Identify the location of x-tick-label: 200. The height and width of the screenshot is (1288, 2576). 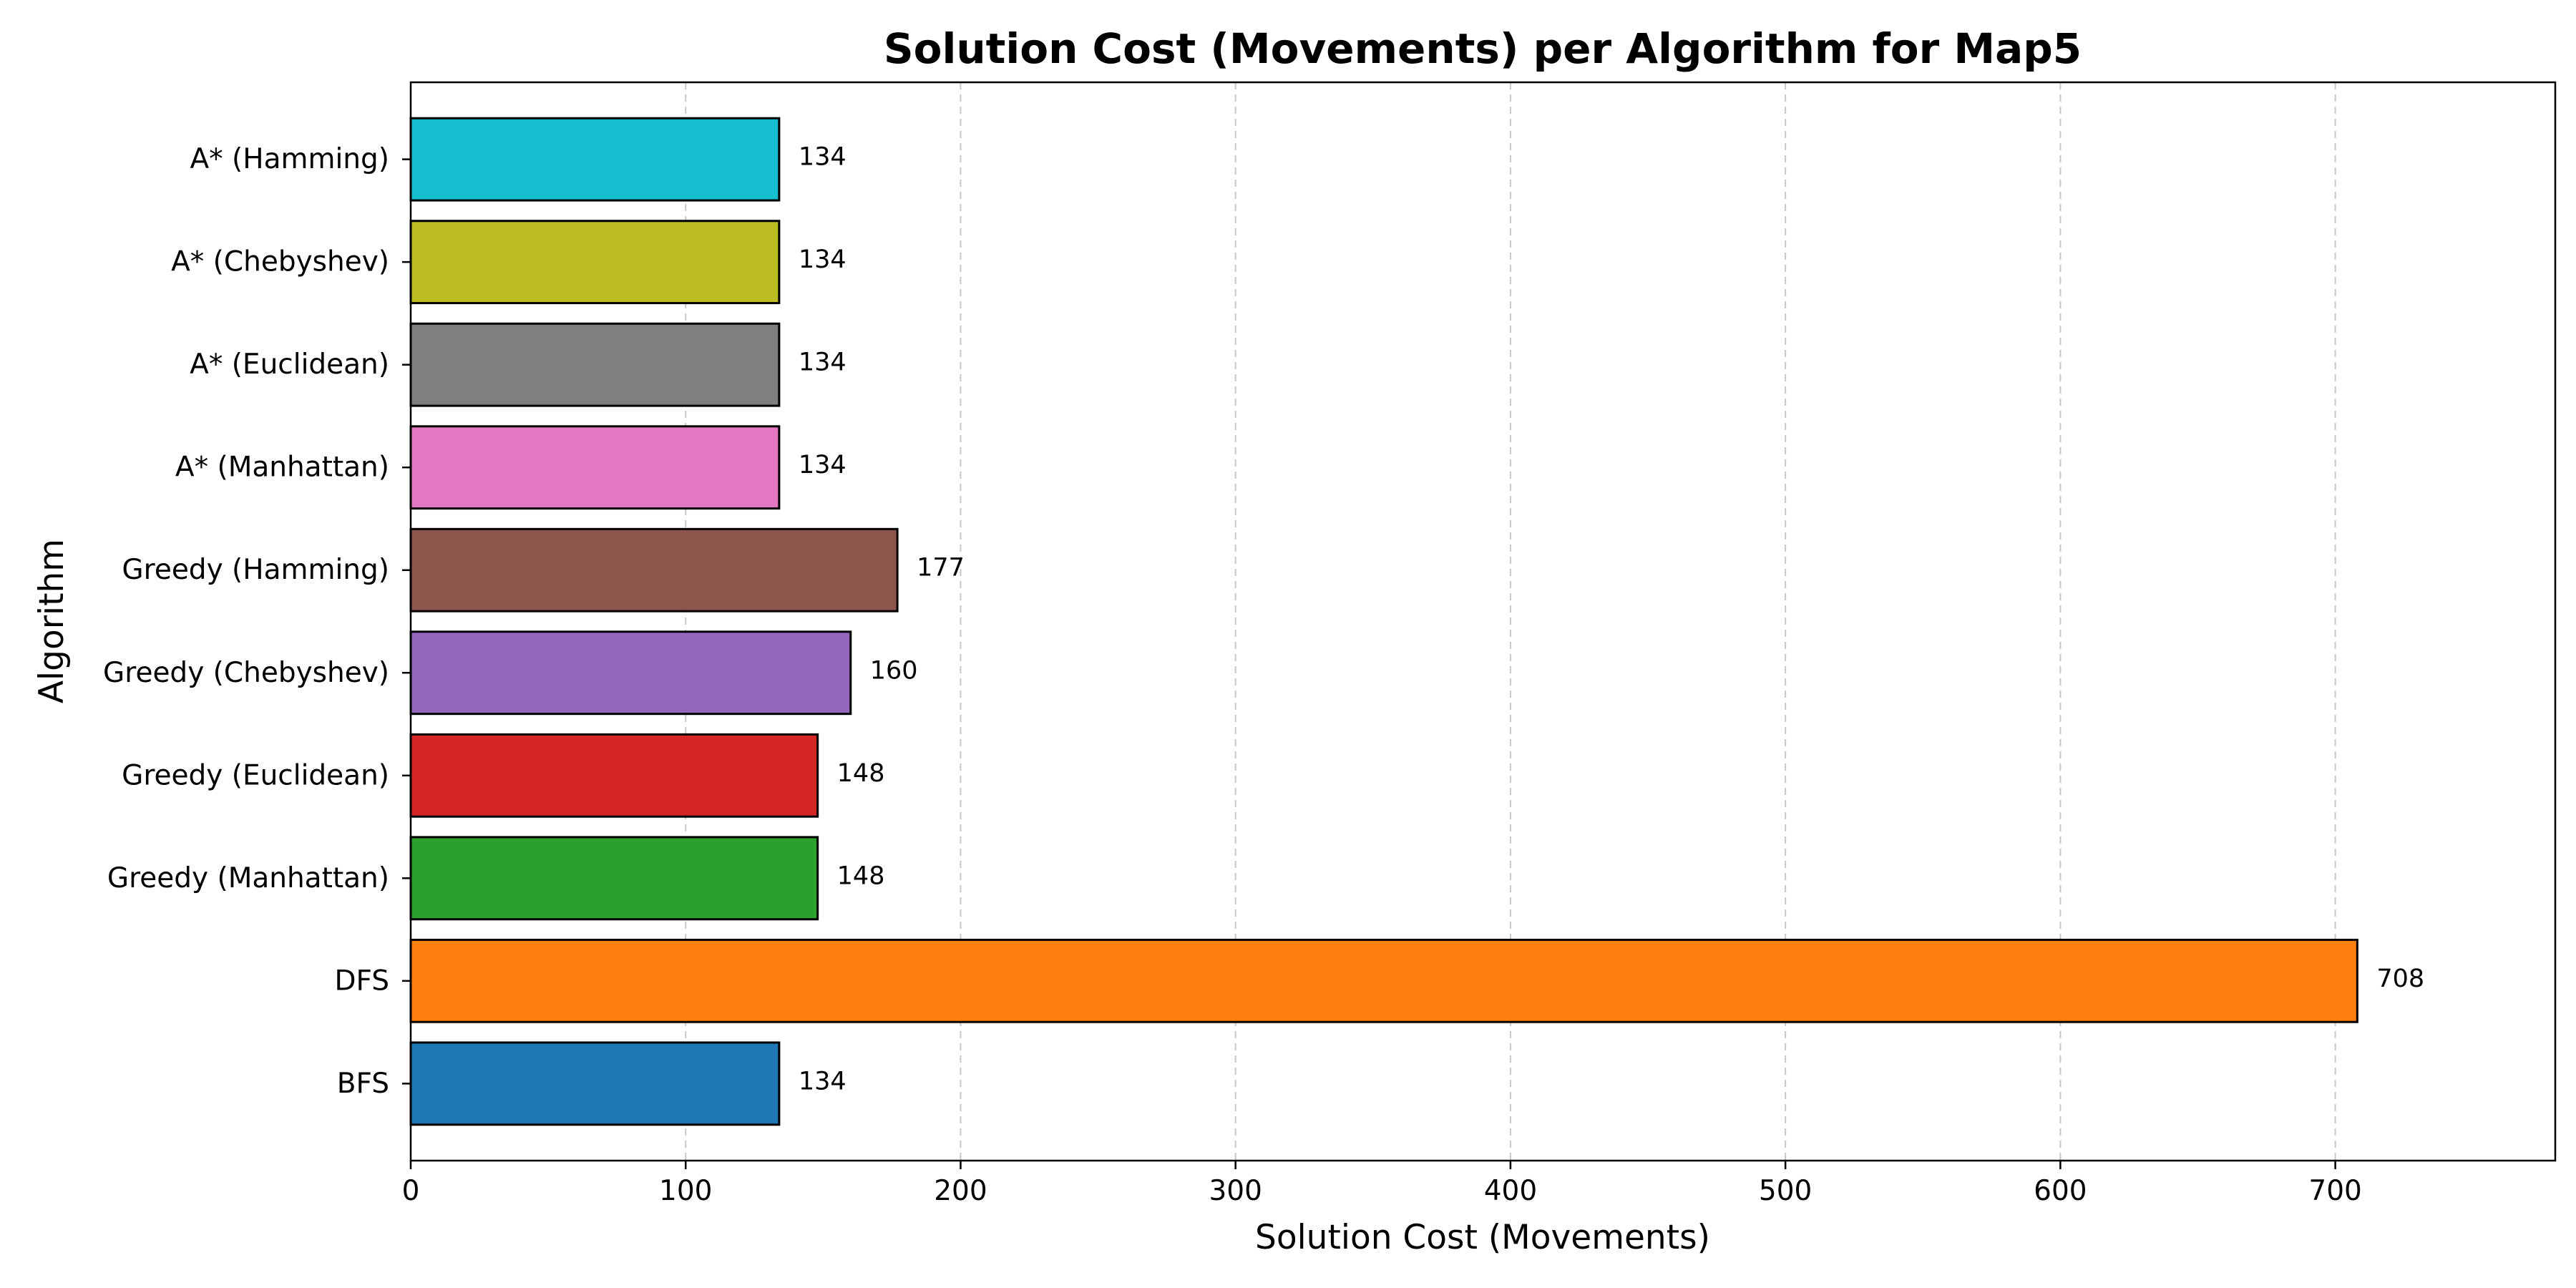
(960, 1191).